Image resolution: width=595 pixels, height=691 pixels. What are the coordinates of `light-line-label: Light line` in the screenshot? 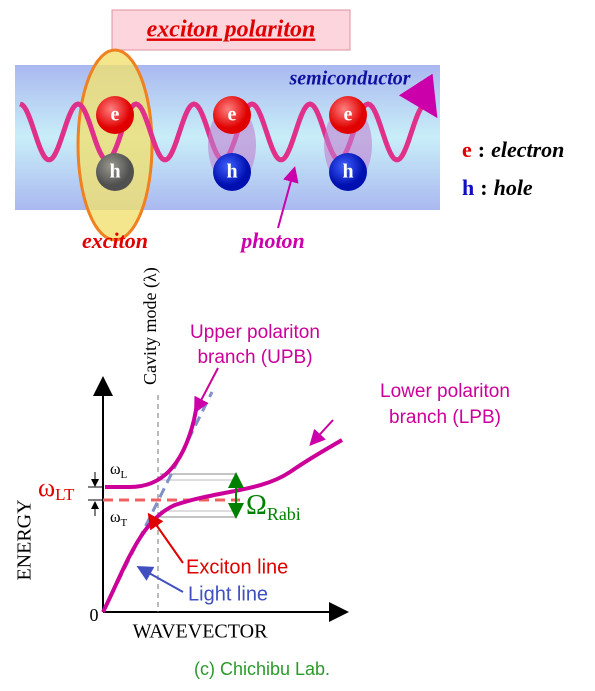 It's located at (228, 594).